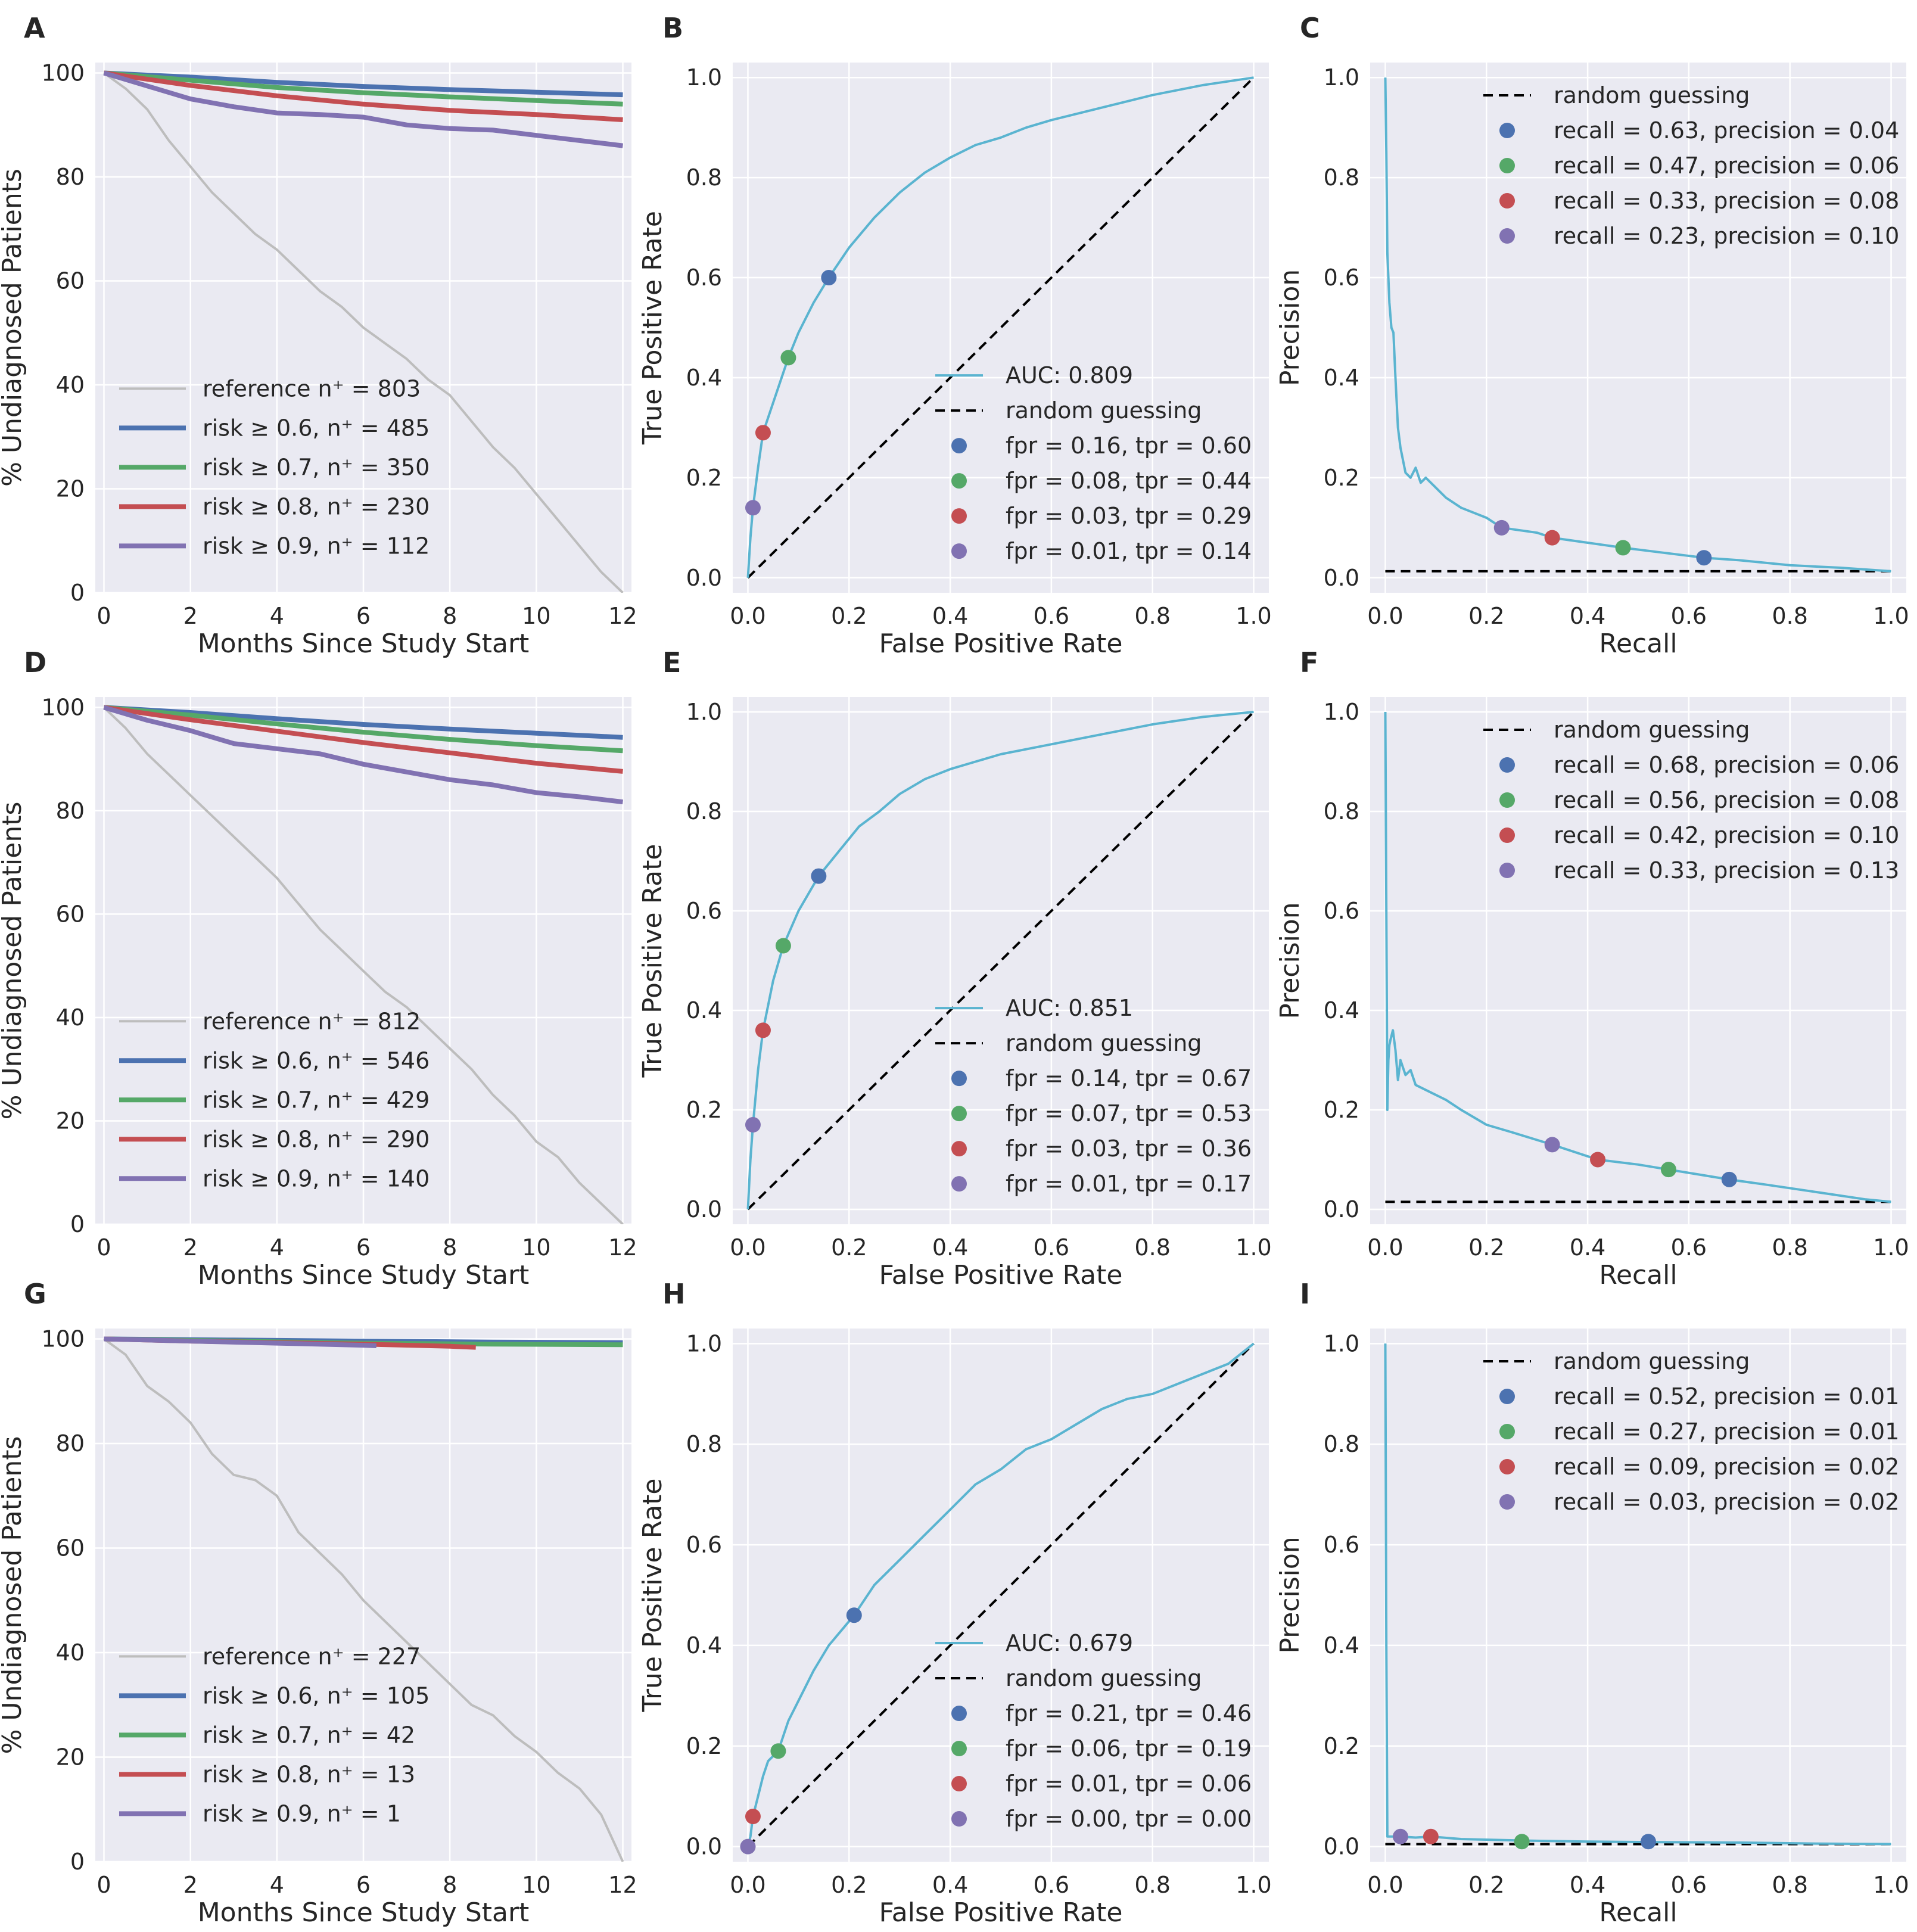 The image size is (1917, 1932). Describe the element at coordinates (1129, 1784) in the screenshot. I see `legend-label: fpr = 0.01, tpr = 0.06` at that location.